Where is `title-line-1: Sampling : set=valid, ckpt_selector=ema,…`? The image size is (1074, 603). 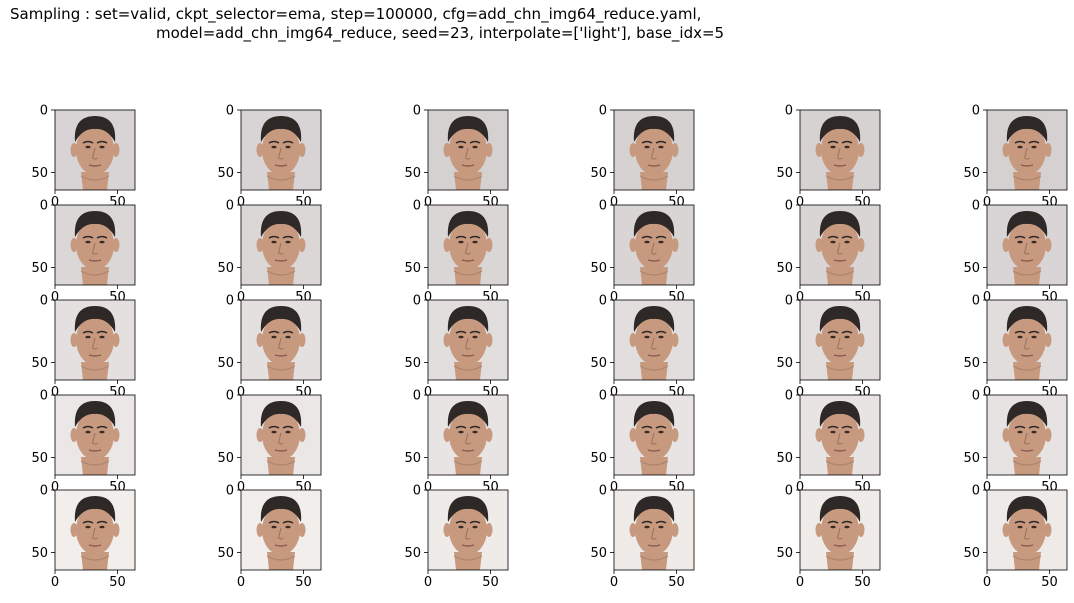 title-line-1: Sampling : set=valid, ckpt_selector=ema,… is located at coordinates (356, 14).